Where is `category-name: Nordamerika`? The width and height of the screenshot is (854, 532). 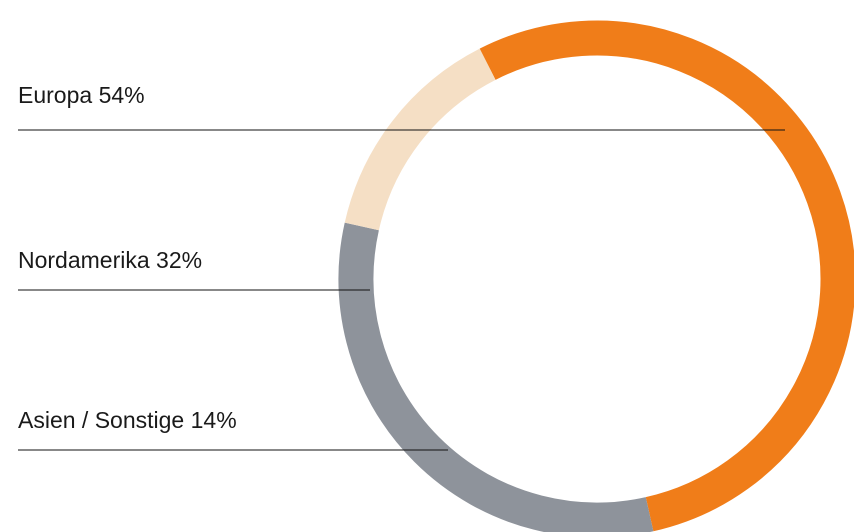
category-name: Nordamerika is located at coordinates (84, 260).